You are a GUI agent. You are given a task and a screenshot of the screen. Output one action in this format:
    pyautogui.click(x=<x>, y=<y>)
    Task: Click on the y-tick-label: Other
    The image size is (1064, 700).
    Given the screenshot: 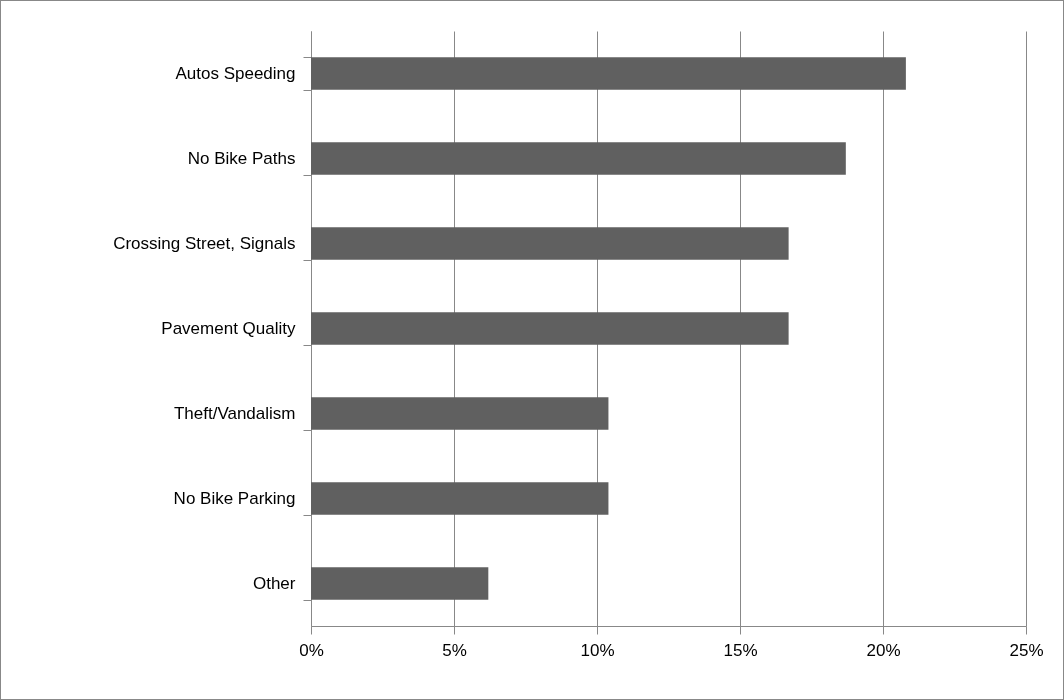 What is the action you would take?
    pyautogui.click(x=274, y=583)
    